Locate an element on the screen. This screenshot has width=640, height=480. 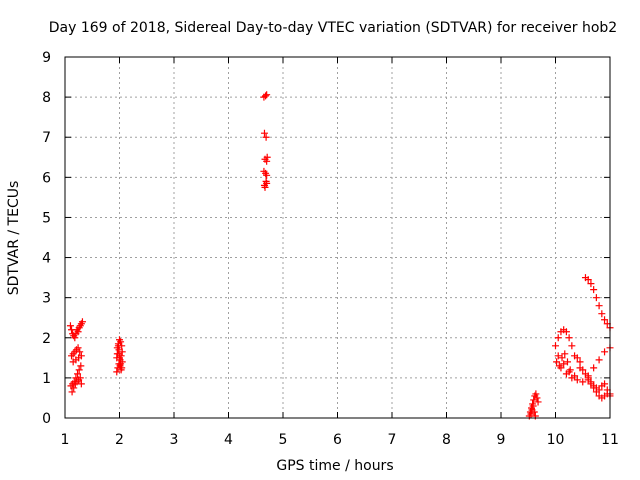
series-cluster-1.2h is located at coordinates (76, 357).